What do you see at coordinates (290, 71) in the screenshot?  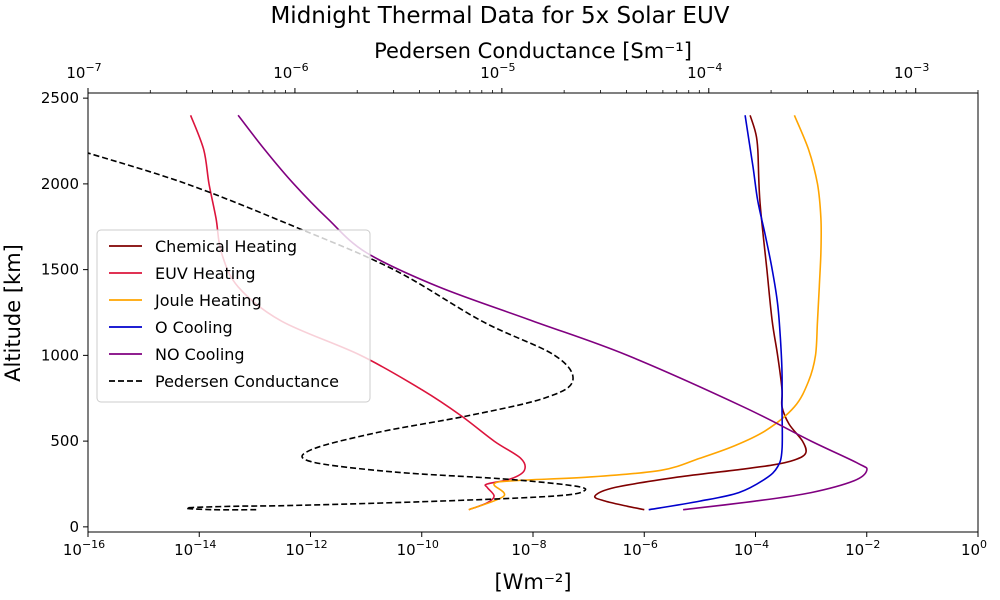 I see `top-x-tick-label: 10⁻⁶` at bounding box center [290, 71].